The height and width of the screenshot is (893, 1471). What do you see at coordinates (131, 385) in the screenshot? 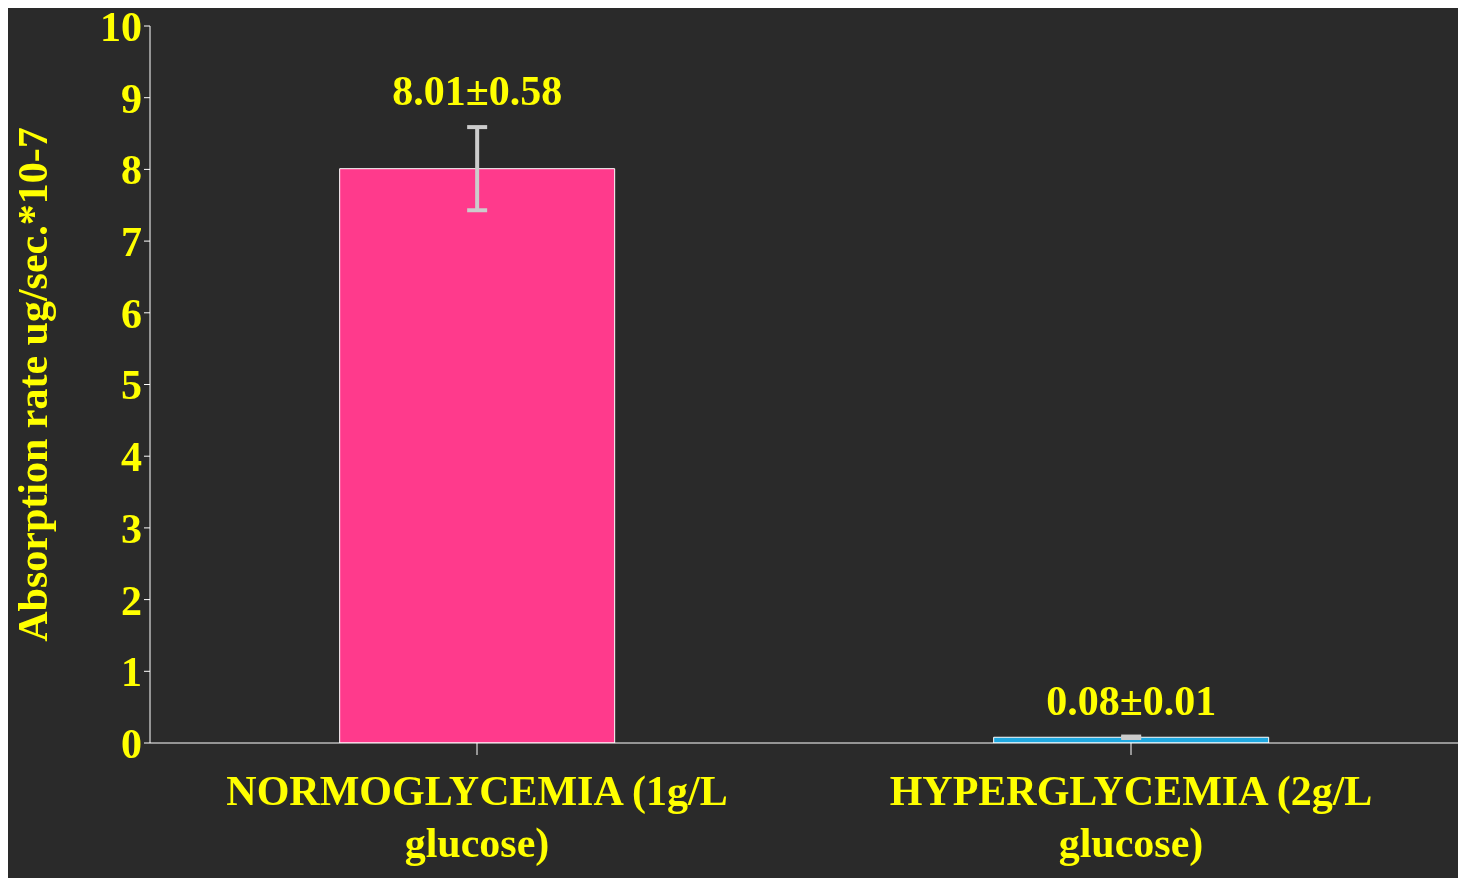
I see `y-tick-label: 5` at bounding box center [131, 385].